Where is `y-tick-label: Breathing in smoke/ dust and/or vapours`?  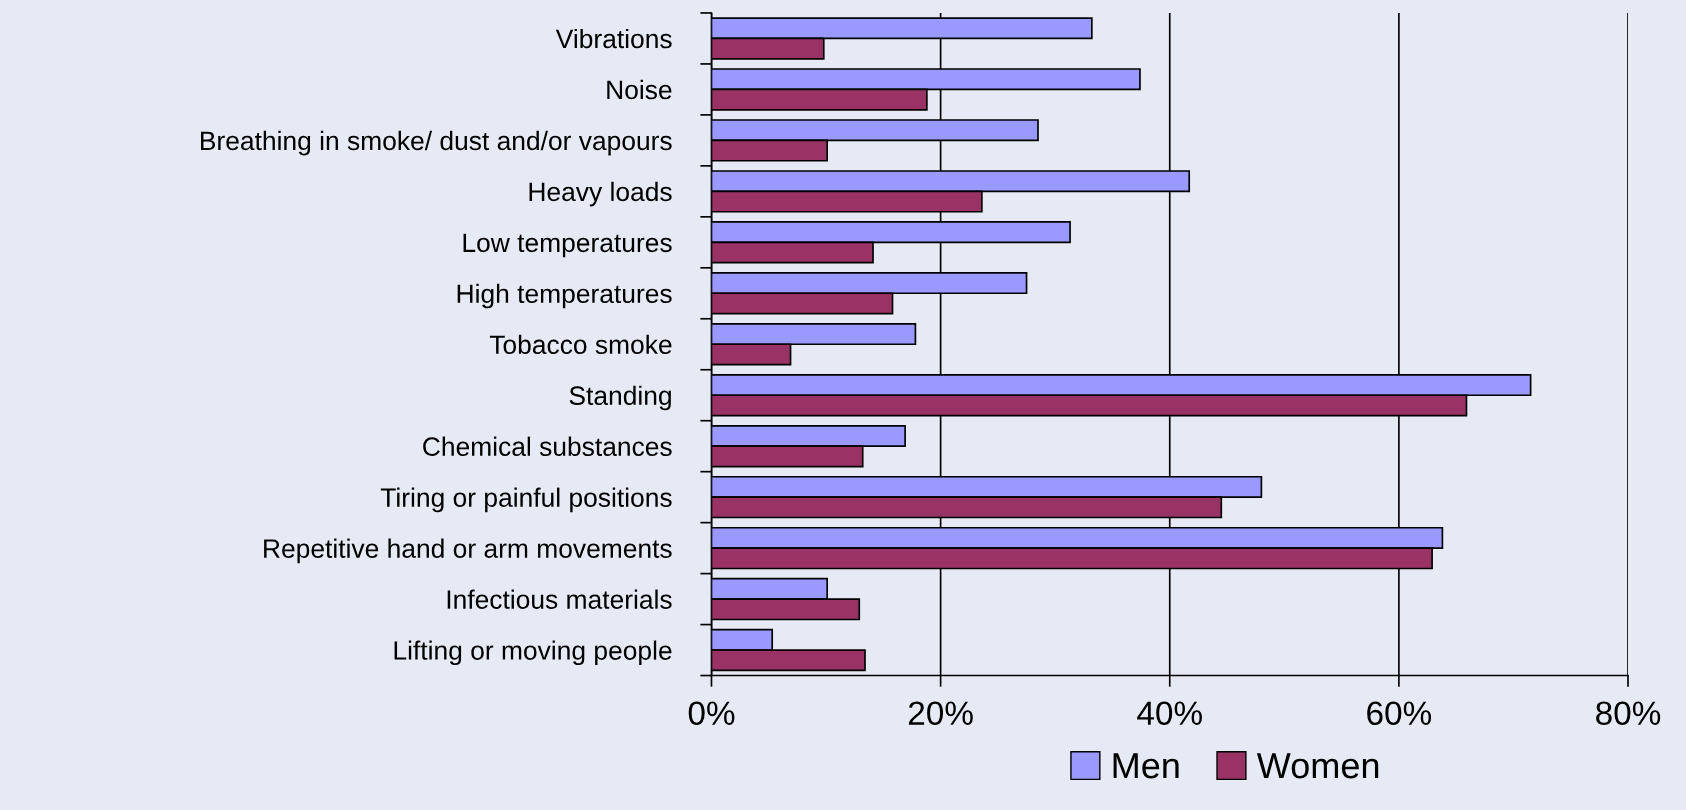
y-tick-label: Breathing in smoke/ dust and/or vapours is located at coordinates (436, 143).